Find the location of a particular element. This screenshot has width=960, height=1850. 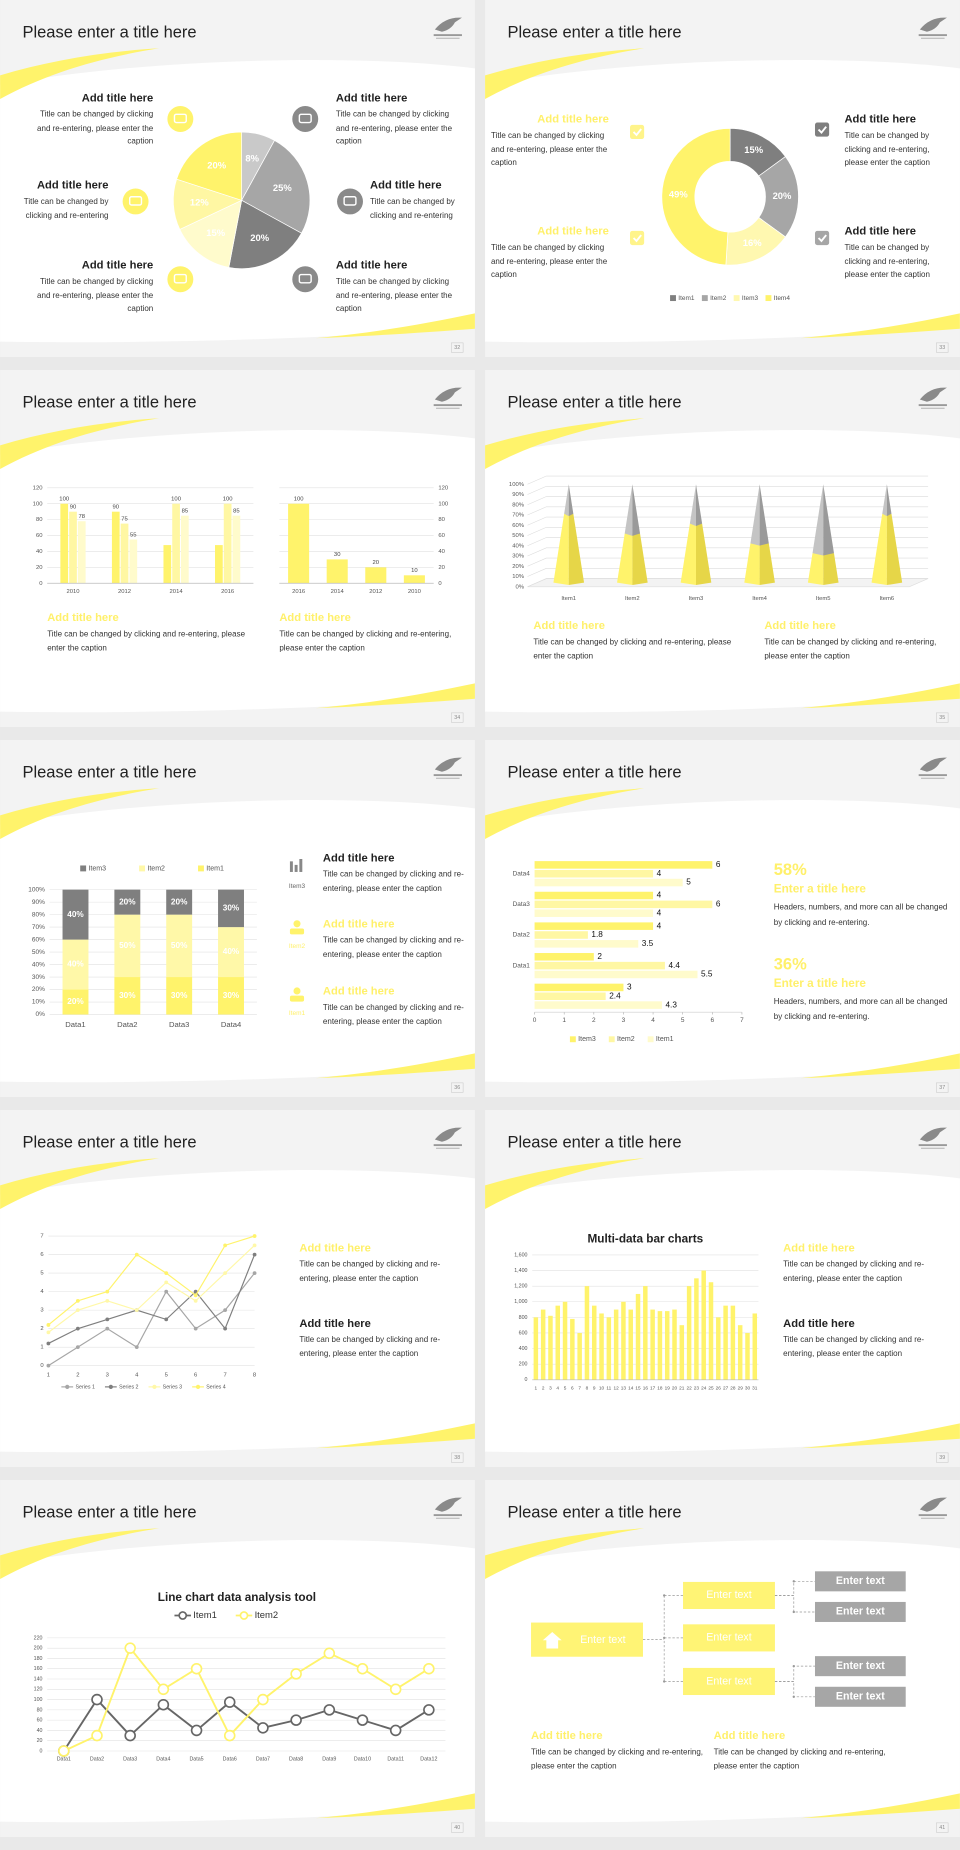

page-number-box is located at coordinates (942, 1087).